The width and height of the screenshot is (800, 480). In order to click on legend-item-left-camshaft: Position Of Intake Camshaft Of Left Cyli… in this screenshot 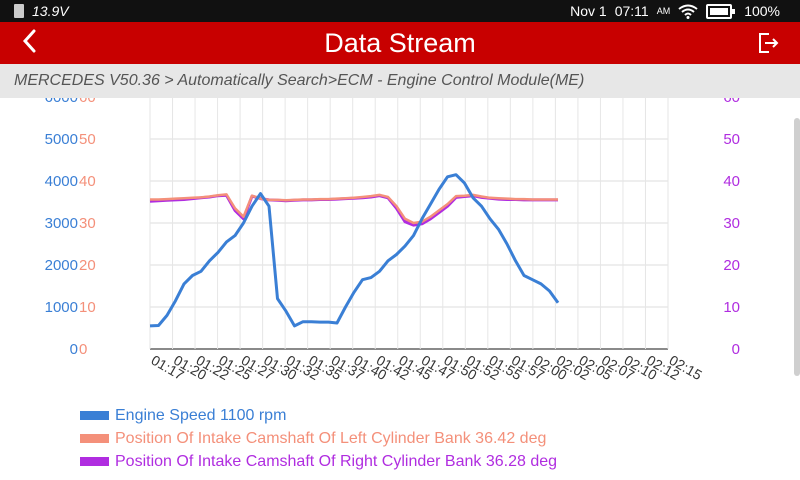, I will do `click(318, 438)`.